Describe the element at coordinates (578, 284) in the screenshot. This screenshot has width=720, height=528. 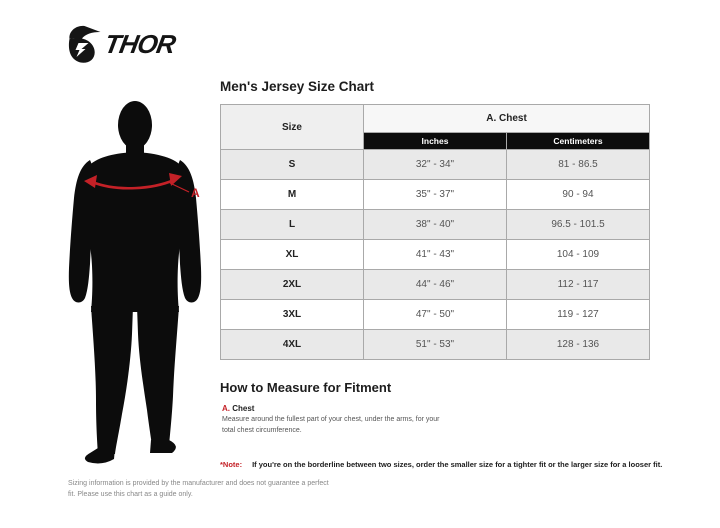
I see `centimeters-cell: 112 - 117` at that location.